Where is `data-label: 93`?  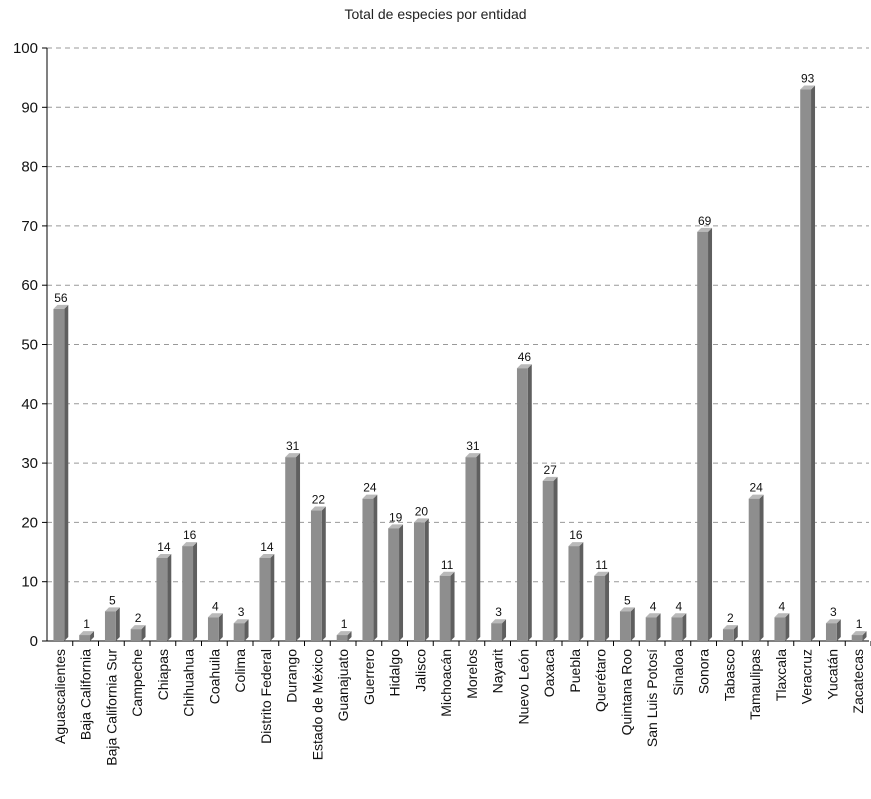
data-label: 93 is located at coordinates (808, 79).